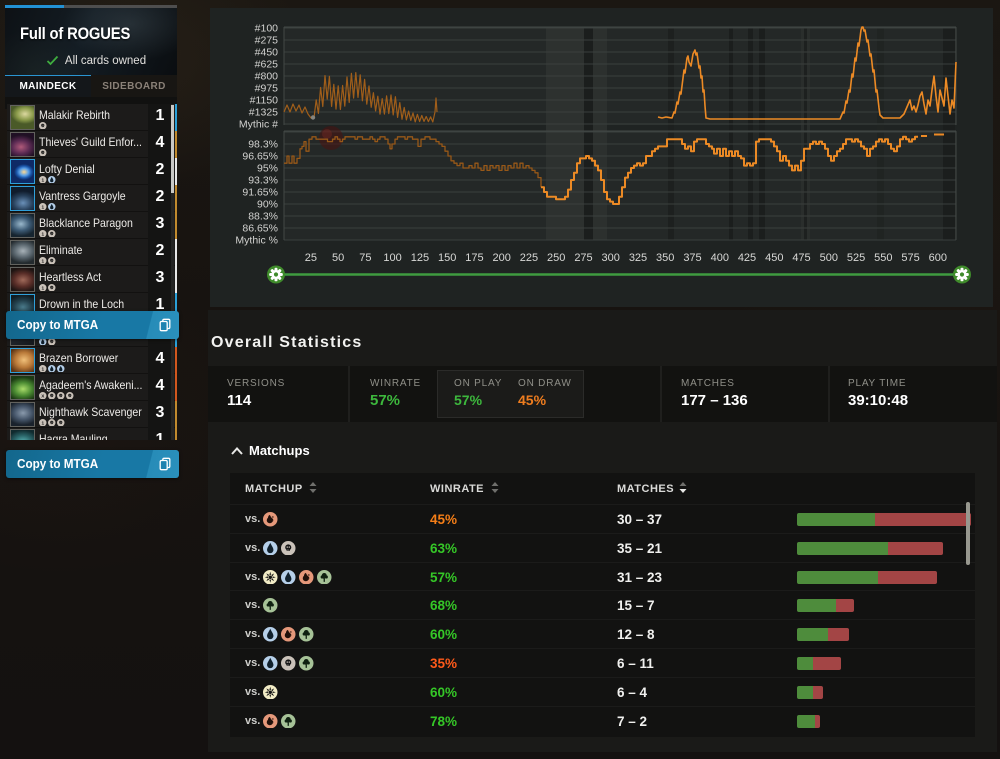 The image size is (1000, 759). What do you see at coordinates (474, 258) in the screenshot?
I see `svg-text: 175` at bounding box center [474, 258].